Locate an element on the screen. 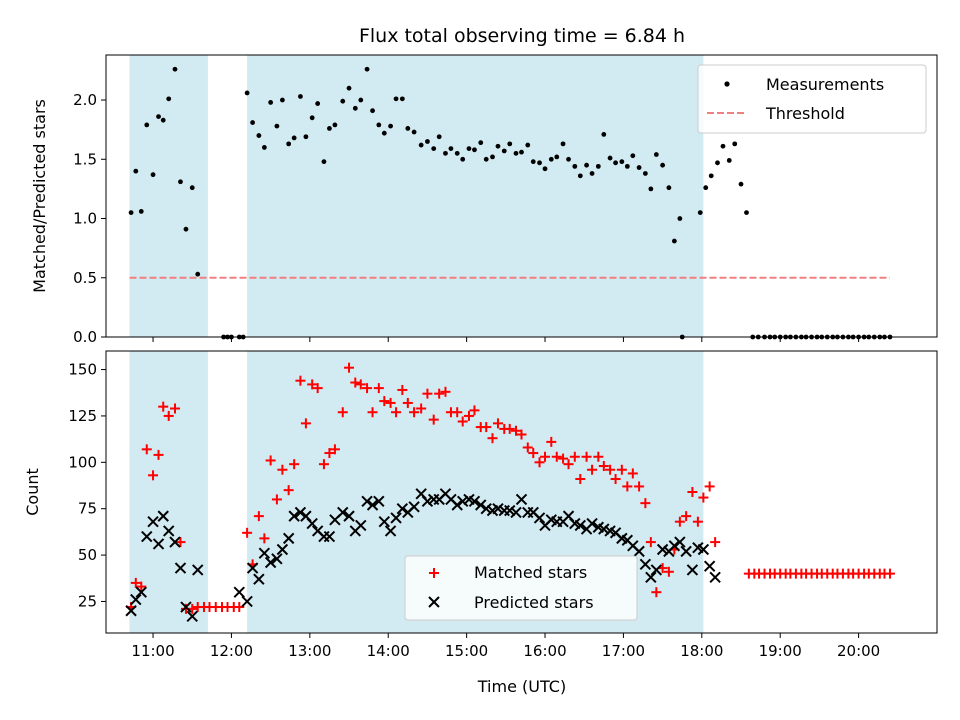  legend-matched-label: Matched stars is located at coordinates (530, 572).